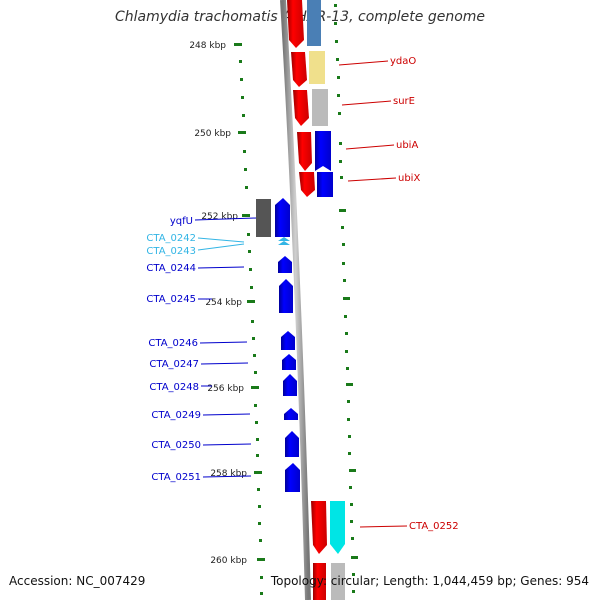 The image size is (600, 600). What do you see at coordinates (171, 299) in the screenshot?
I see `gene-label-CTA-0245: CTA_0245` at bounding box center [171, 299].